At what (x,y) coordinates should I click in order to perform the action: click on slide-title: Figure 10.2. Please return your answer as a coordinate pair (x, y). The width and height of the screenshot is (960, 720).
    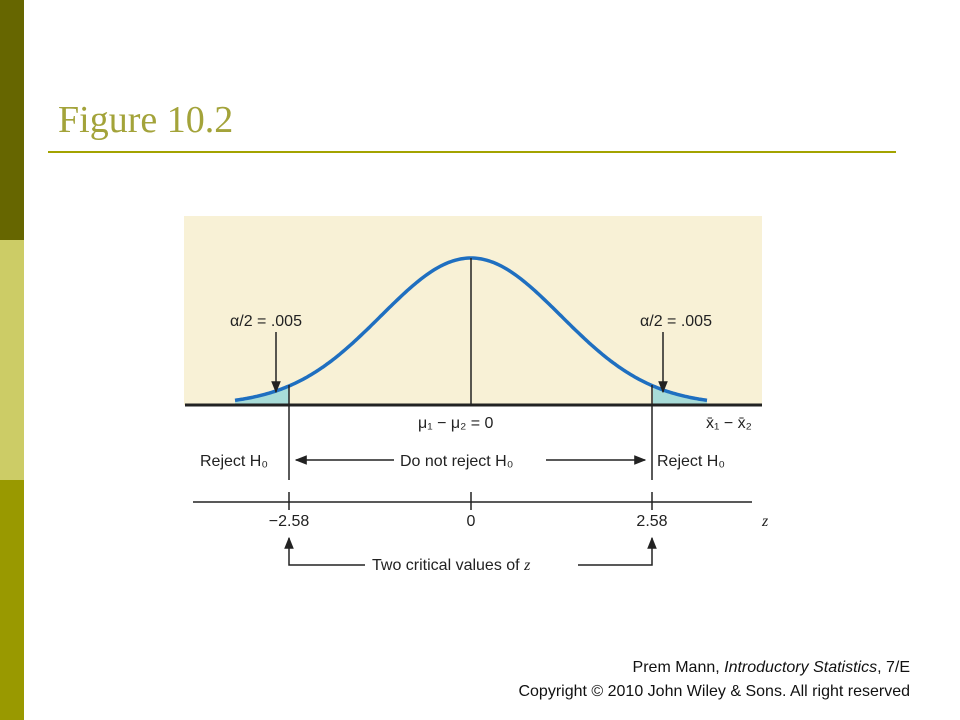
    Looking at the image, I should click on (145, 120).